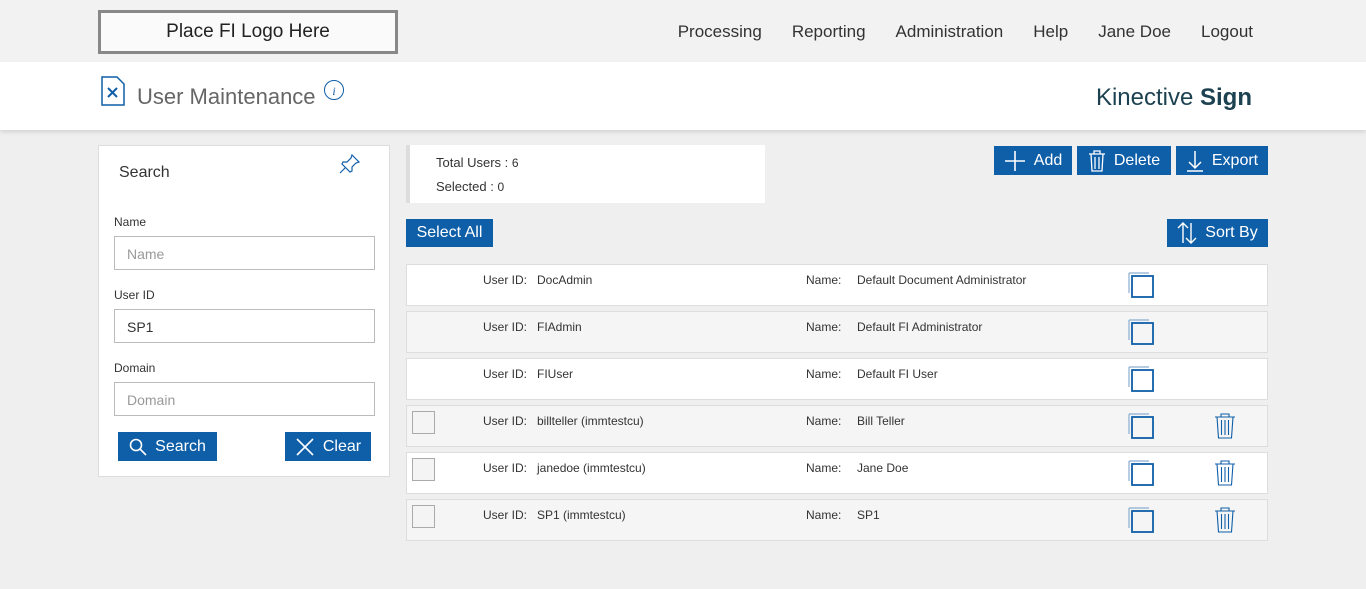  I want to click on logo: Place FI Logo Here, so click(248, 32).